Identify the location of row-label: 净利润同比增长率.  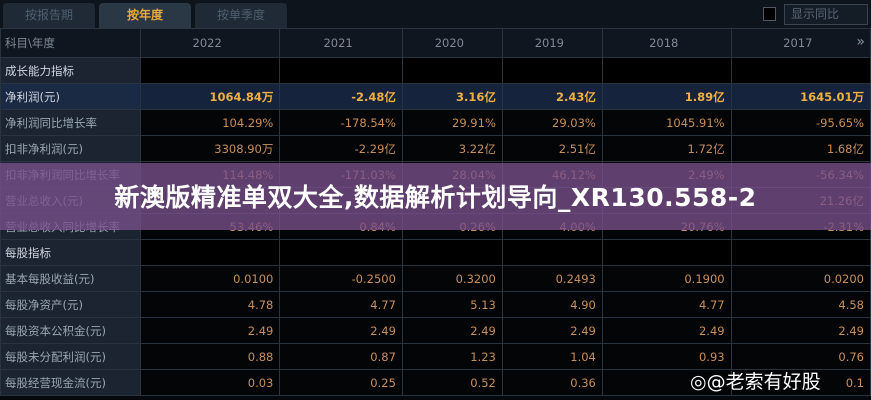
(70, 122).